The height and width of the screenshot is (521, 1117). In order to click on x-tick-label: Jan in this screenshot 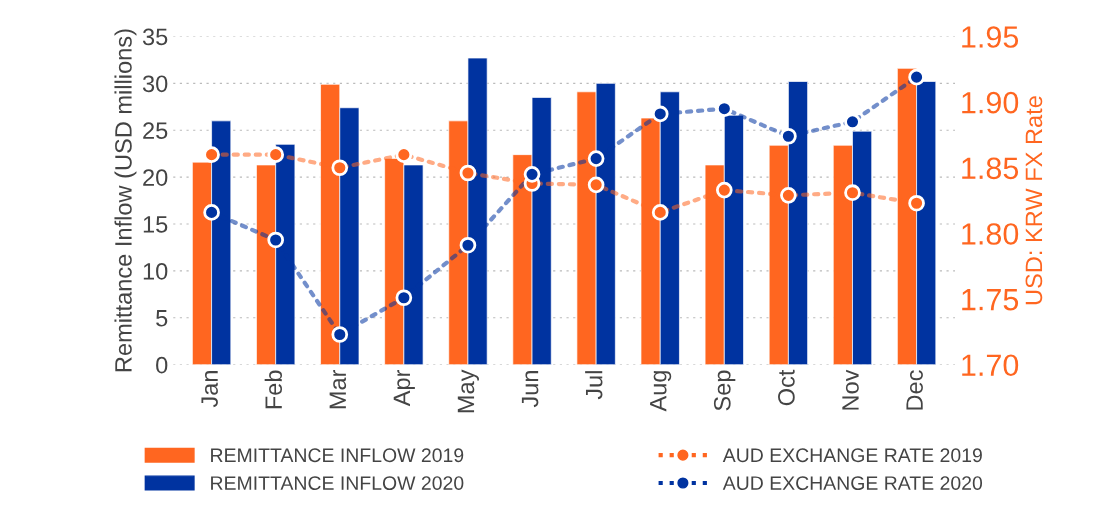, I will do `click(209, 389)`.